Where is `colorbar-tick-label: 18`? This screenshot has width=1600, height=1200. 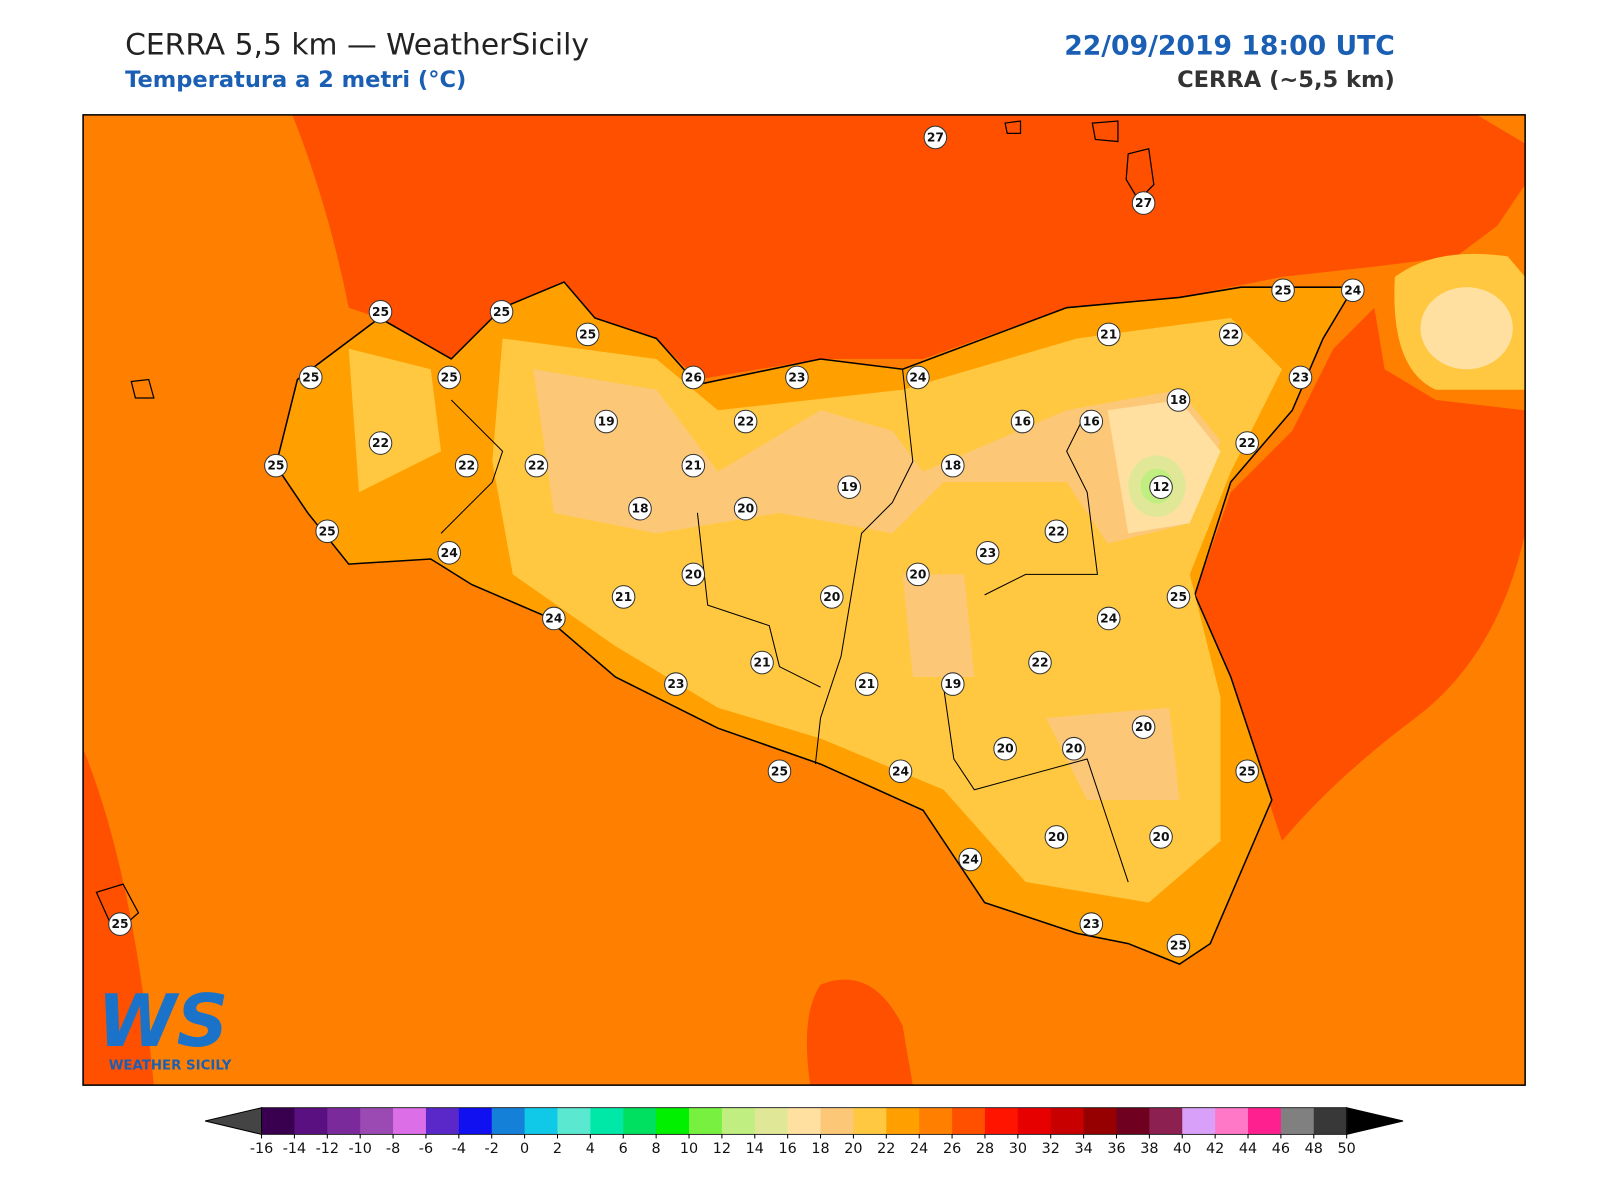 colorbar-tick-label: 18 is located at coordinates (820, 1149).